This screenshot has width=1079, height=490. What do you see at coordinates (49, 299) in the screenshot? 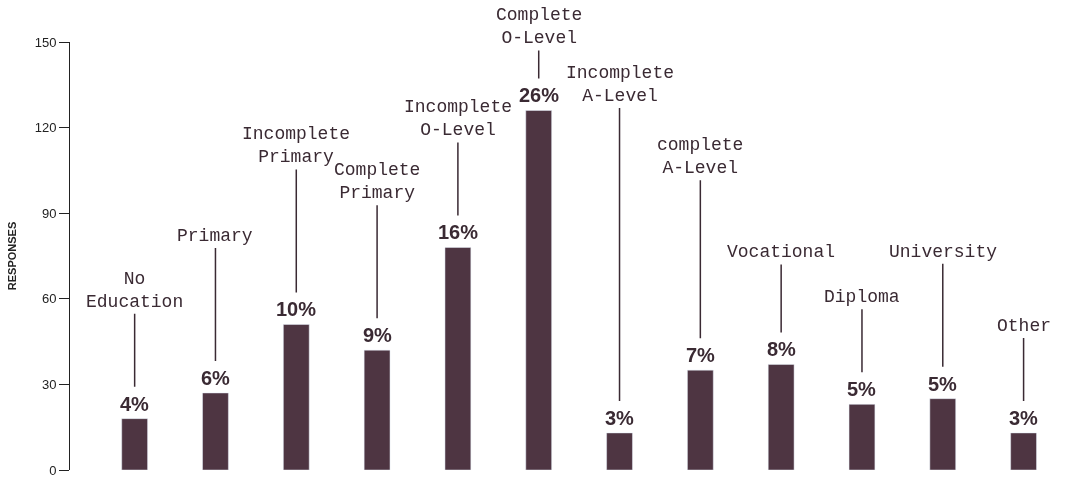
I see `y-tick-label: 60` at bounding box center [49, 299].